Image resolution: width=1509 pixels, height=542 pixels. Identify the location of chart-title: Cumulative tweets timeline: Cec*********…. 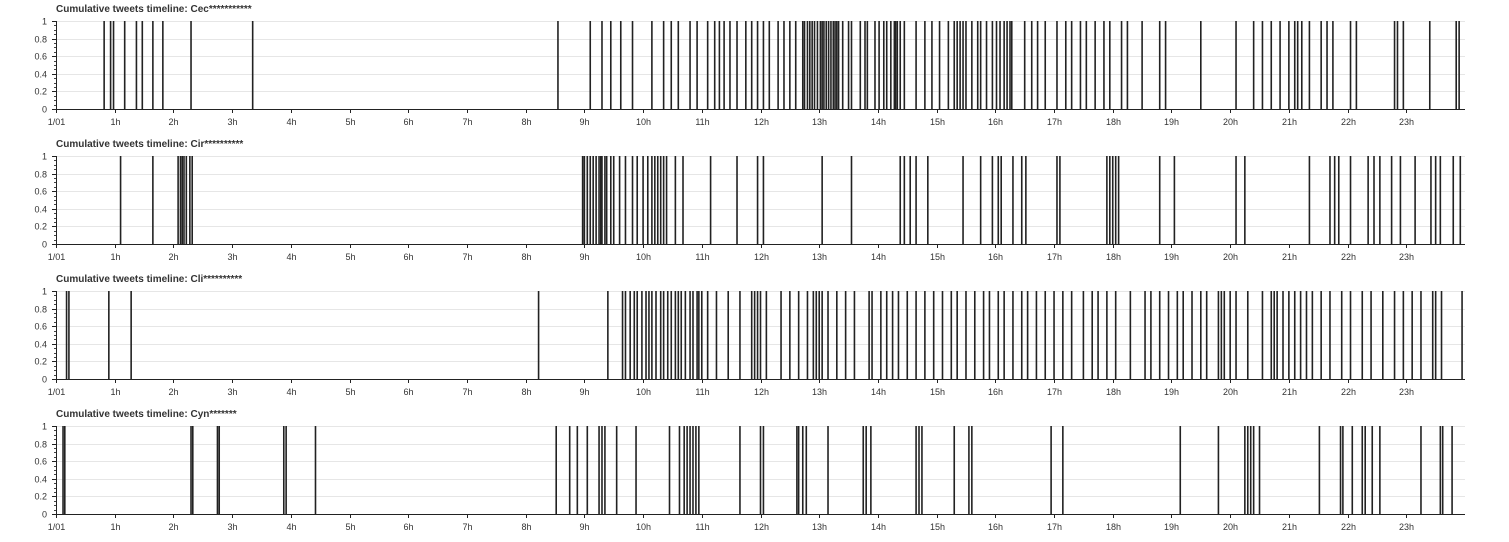
(154, 9).